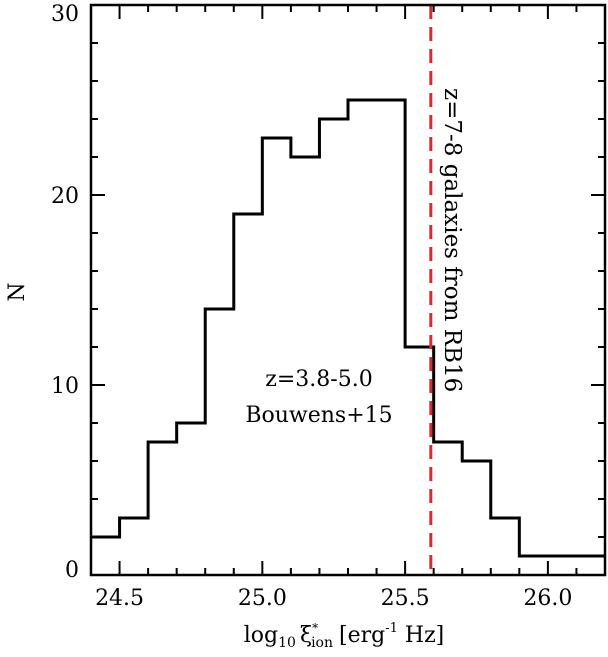  Describe the element at coordinates (262, 598) in the screenshot. I see `x-tick-label: 25.0` at that location.